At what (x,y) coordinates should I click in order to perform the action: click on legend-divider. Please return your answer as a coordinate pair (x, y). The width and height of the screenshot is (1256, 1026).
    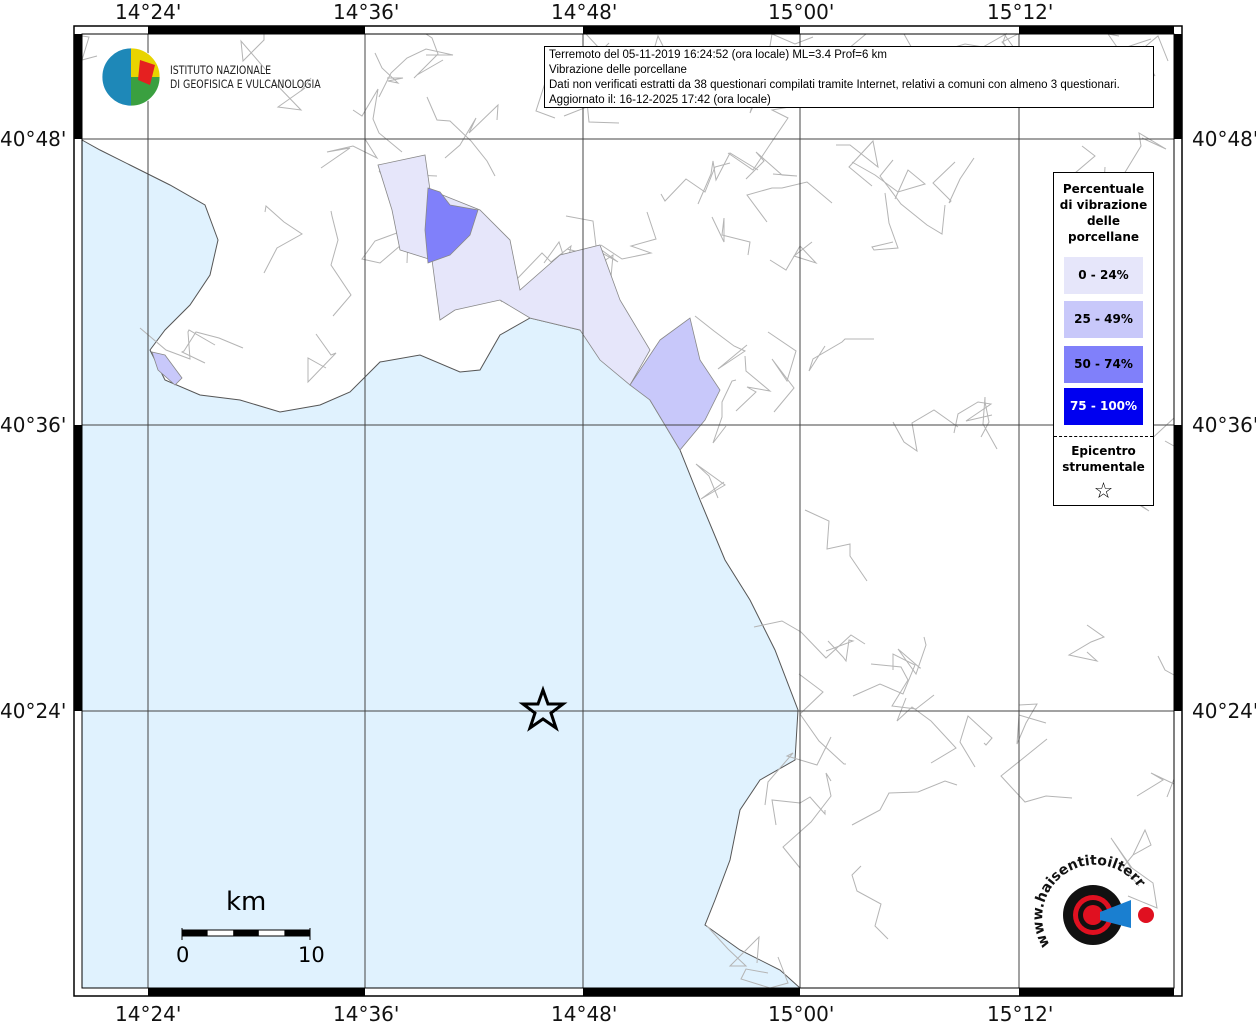
    Looking at the image, I should click on (1103, 436).